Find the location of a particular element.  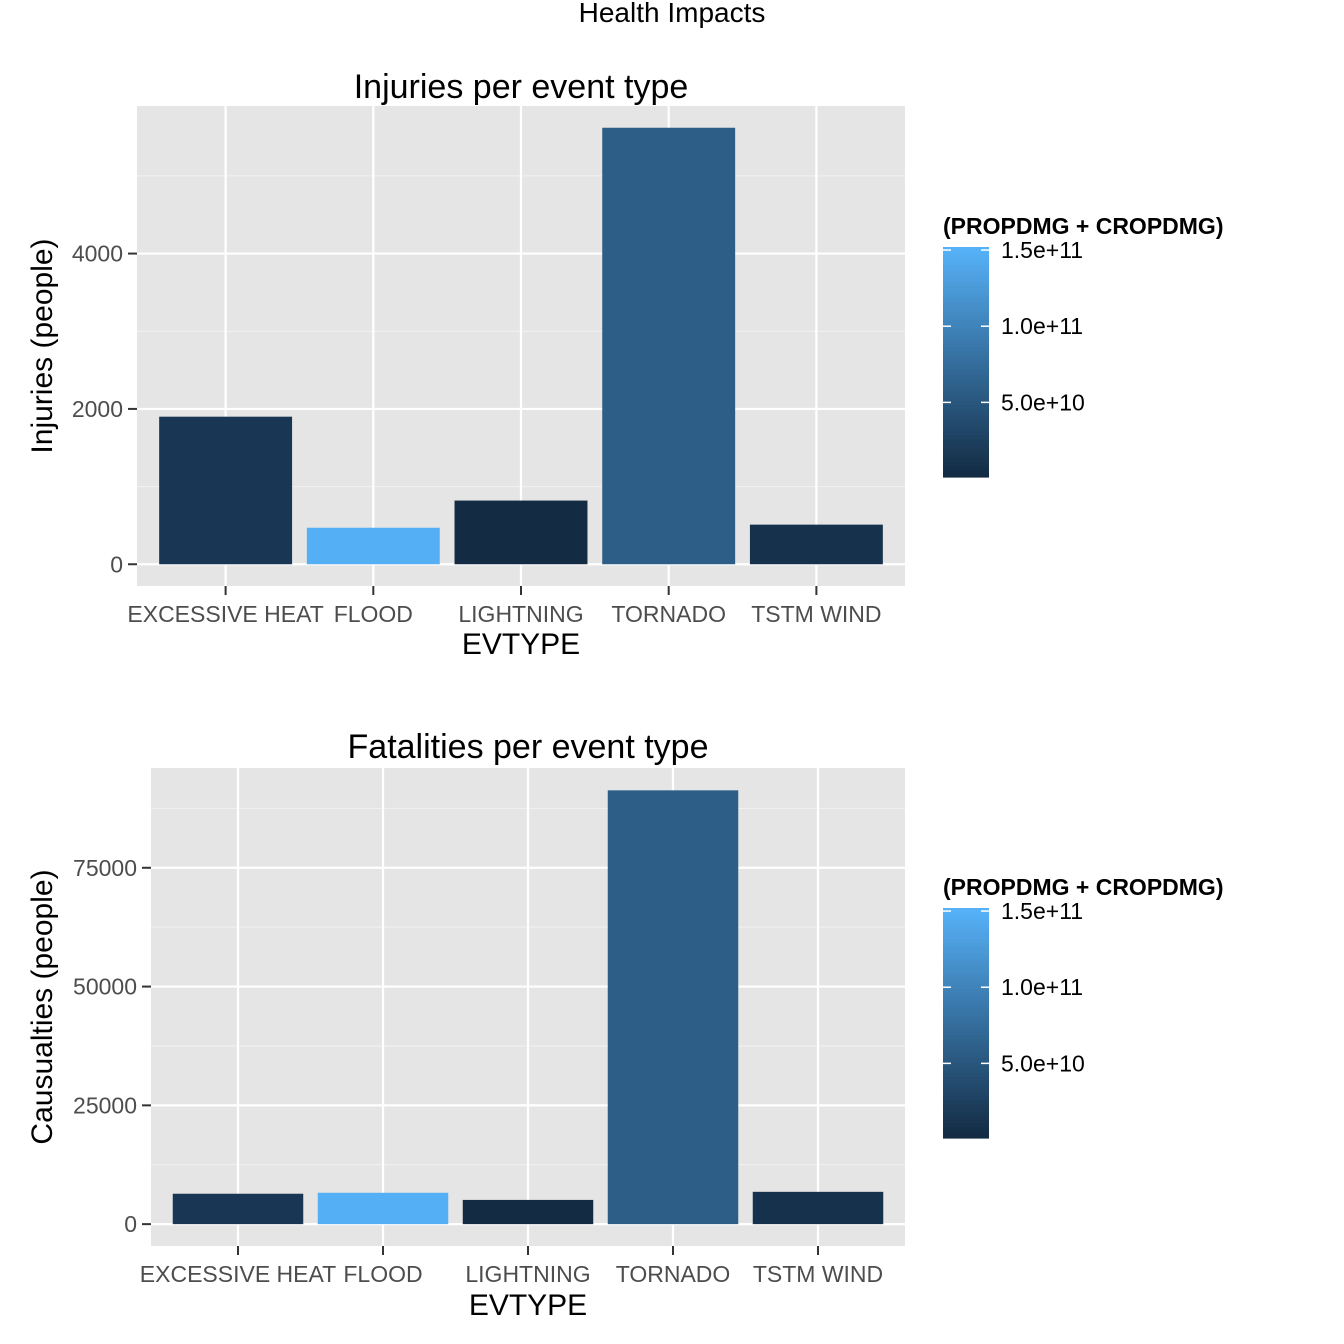

y-axis-label: Causualties (people) is located at coordinates (42, 1006).